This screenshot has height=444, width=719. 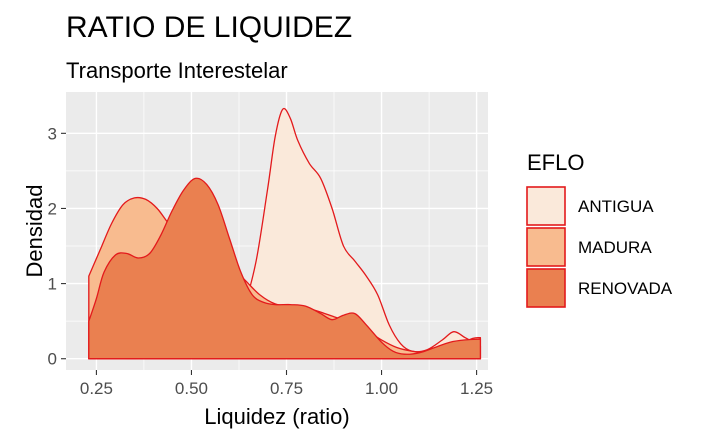 What do you see at coordinates (555, 162) in the screenshot?
I see `legend-title: EFLO` at bounding box center [555, 162].